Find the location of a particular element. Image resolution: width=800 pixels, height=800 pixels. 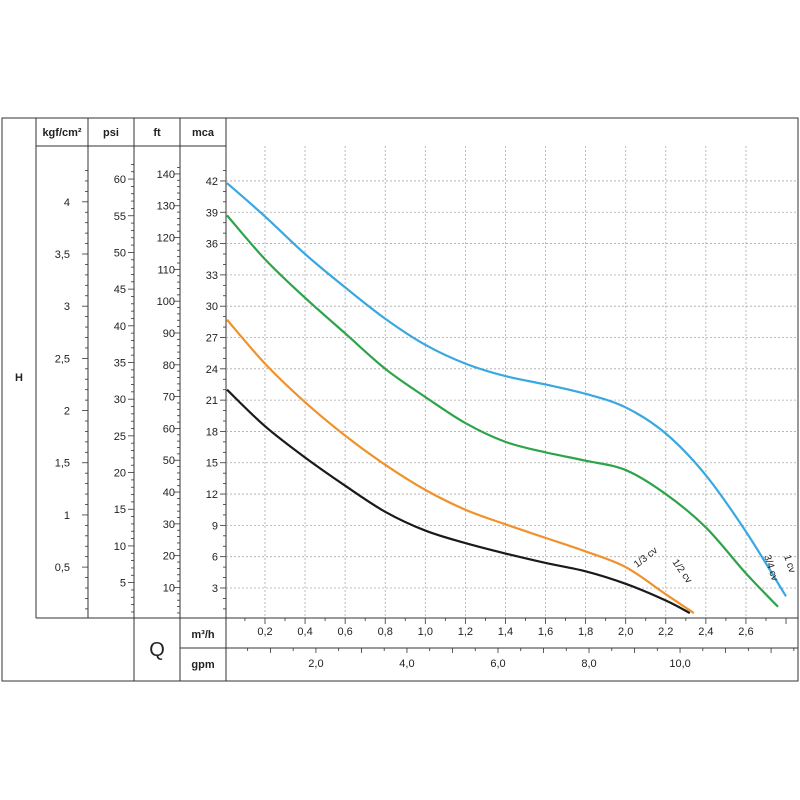

x-tick-label-m3h: 0,4 is located at coordinates (304, 632).